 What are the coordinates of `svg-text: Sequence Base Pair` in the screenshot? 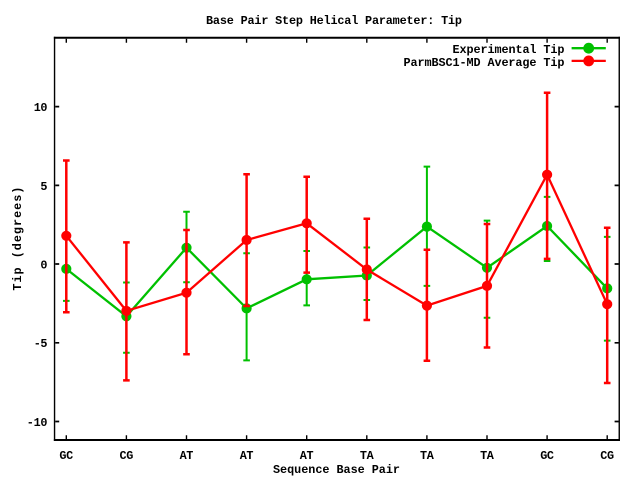 It's located at (336, 470).